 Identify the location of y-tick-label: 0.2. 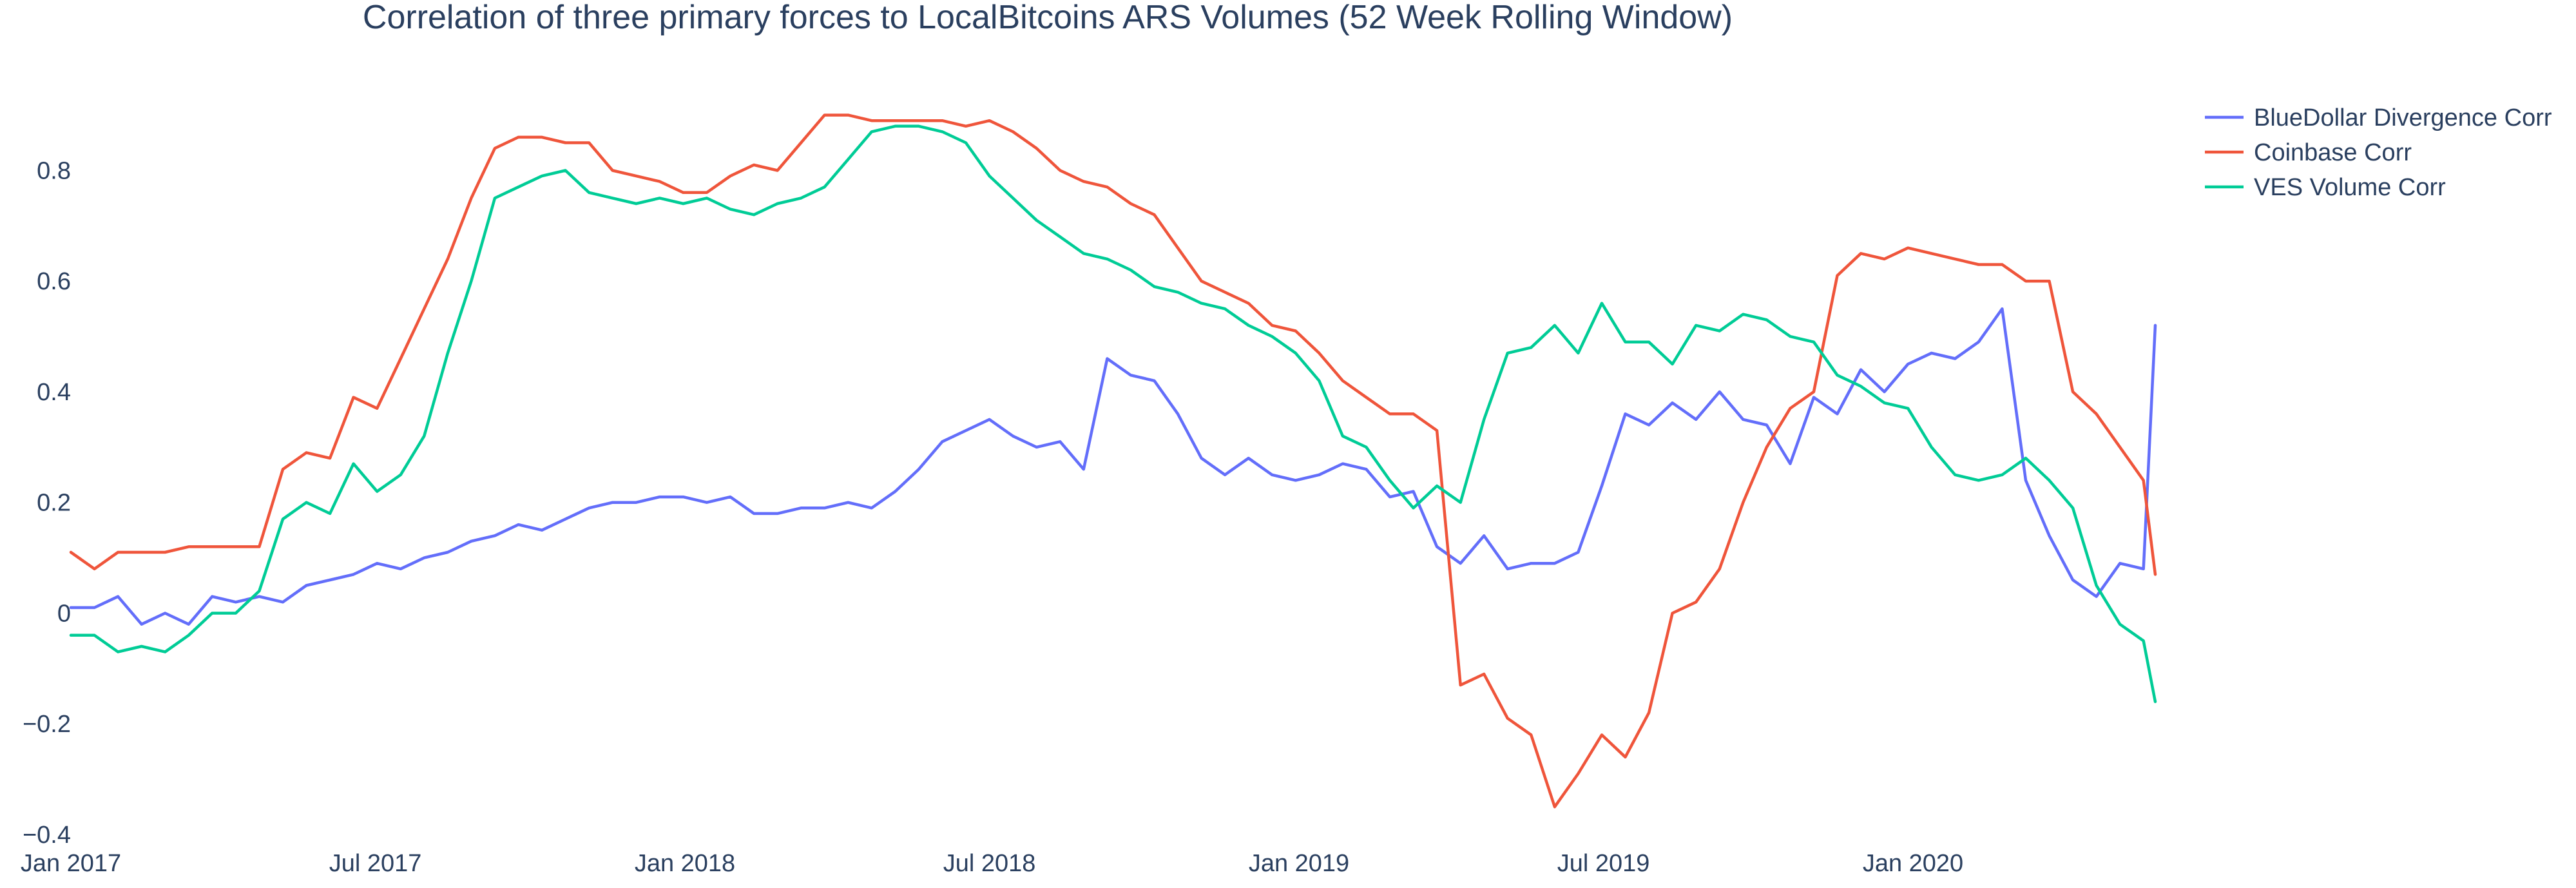
(54, 504).